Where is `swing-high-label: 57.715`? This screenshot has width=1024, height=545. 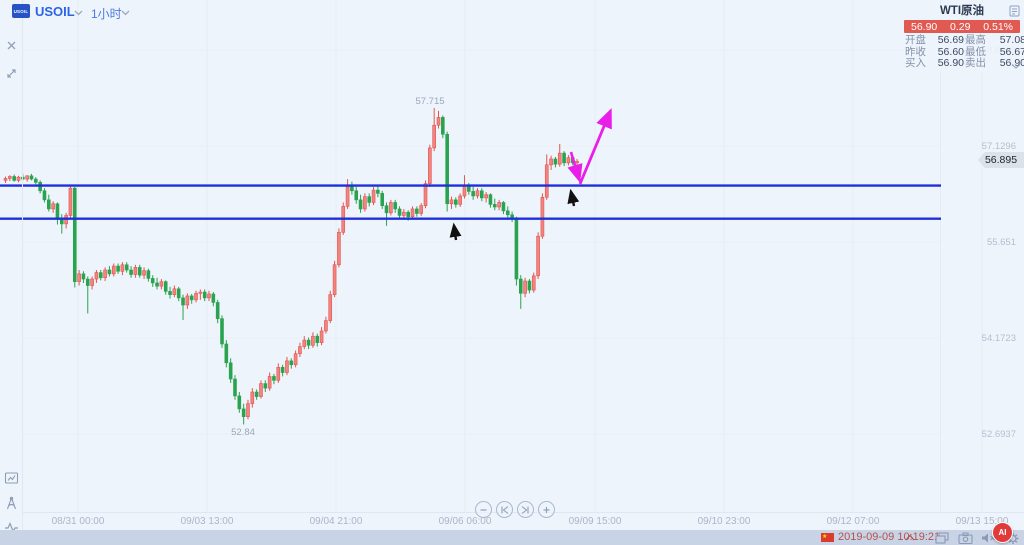
swing-high-label: 57.715 is located at coordinates (430, 101).